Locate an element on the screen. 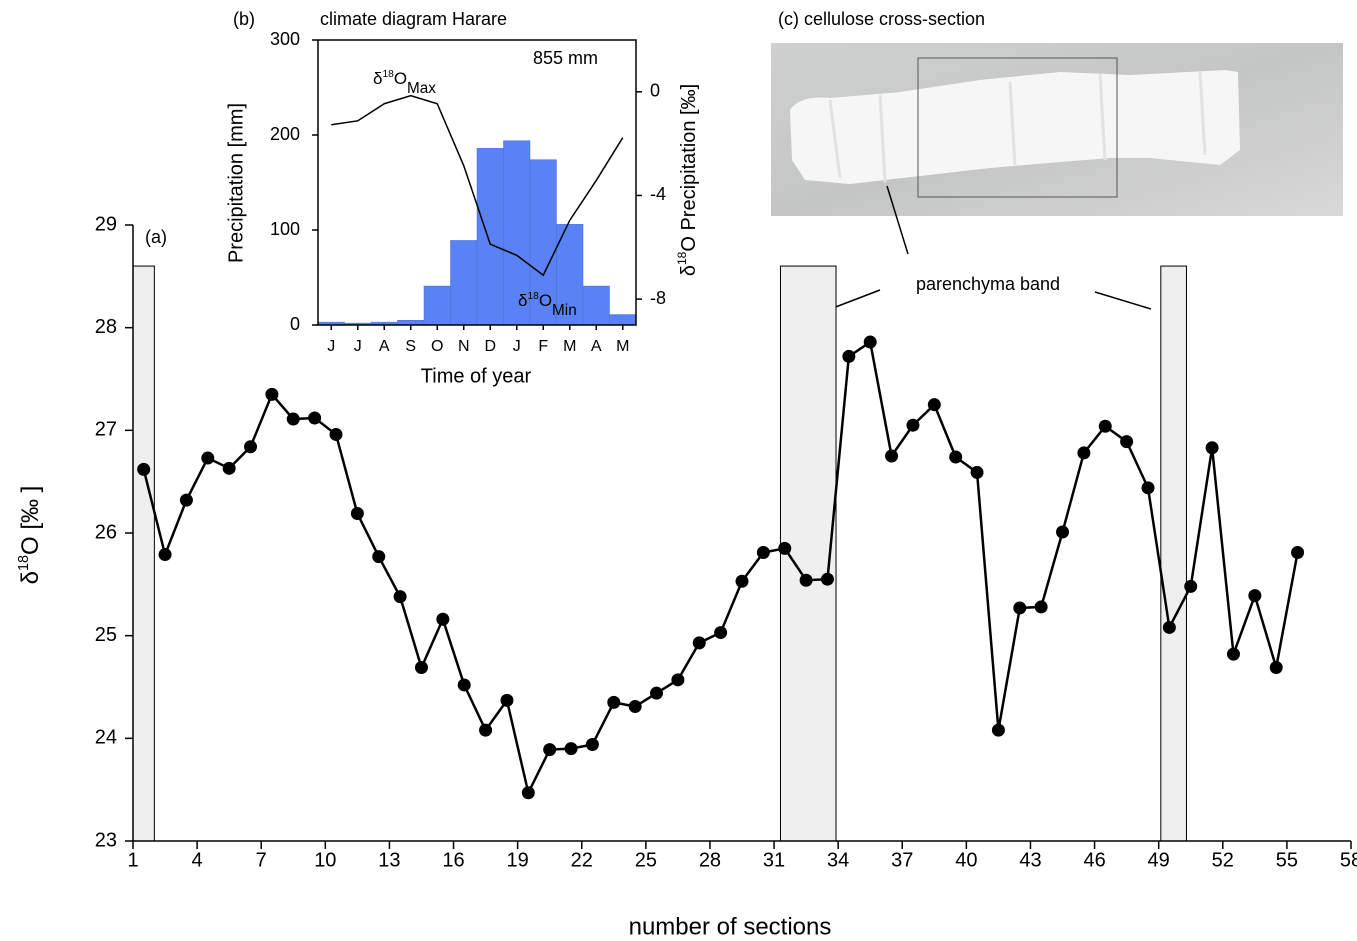 The width and height of the screenshot is (1357, 941). total-label: 855 mm is located at coordinates (565, 58).